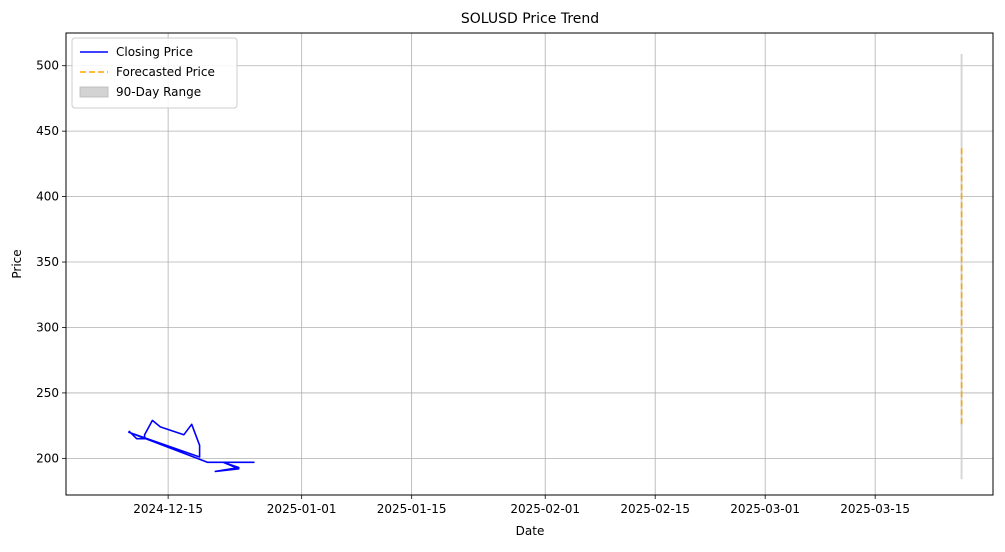  What do you see at coordinates (765, 509) in the screenshot?
I see `x-tick-label: 2025-03-01` at bounding box center [765, 509].